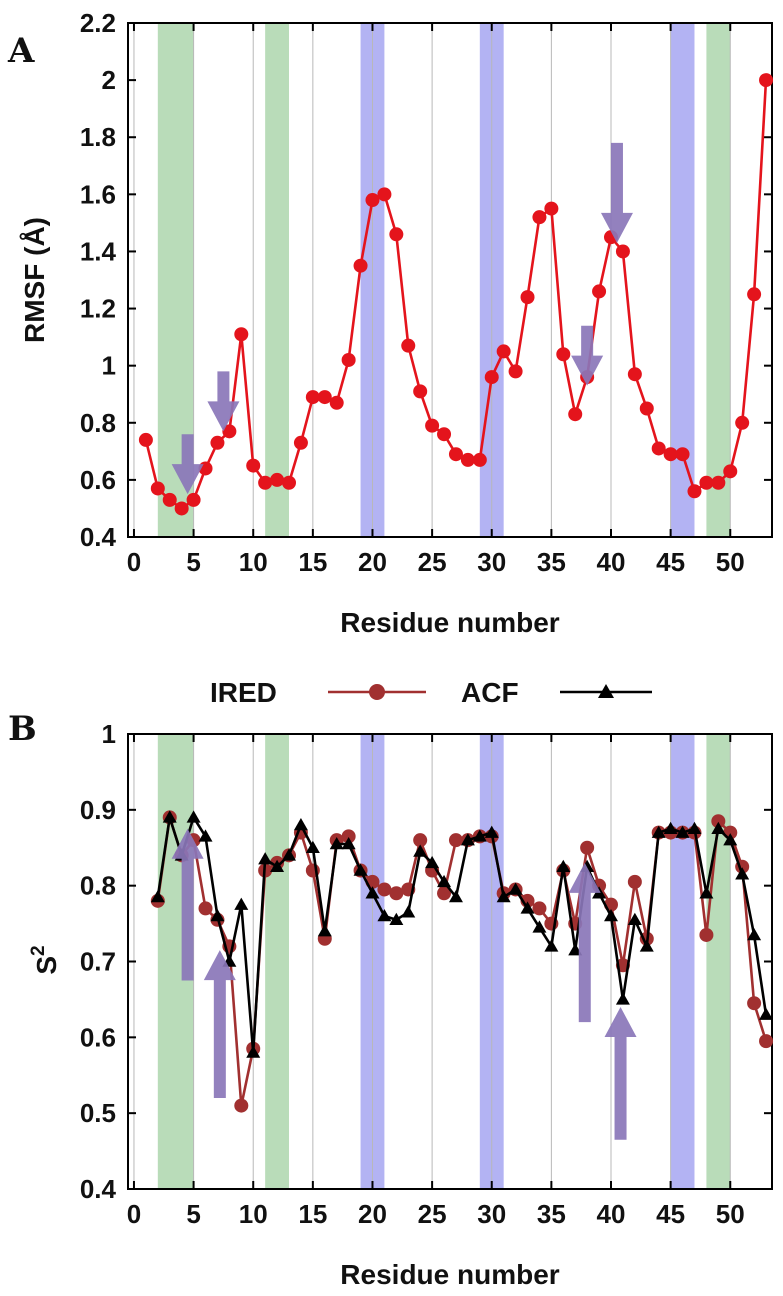  I want to click on y-tick-label: 1.4, so click(98, 251).